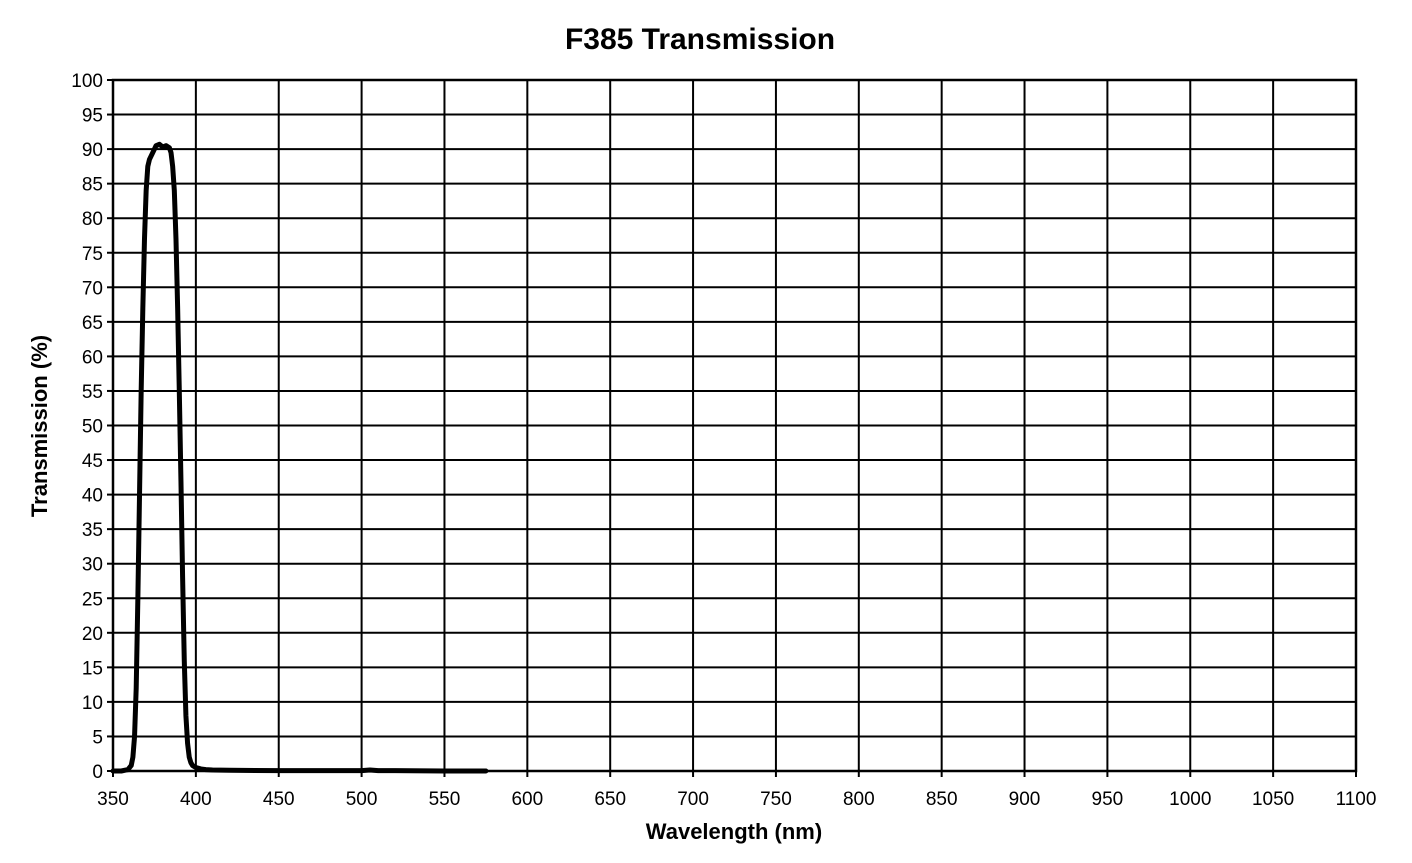  I want to click on y-tick-label: 75, so click(92, 254).